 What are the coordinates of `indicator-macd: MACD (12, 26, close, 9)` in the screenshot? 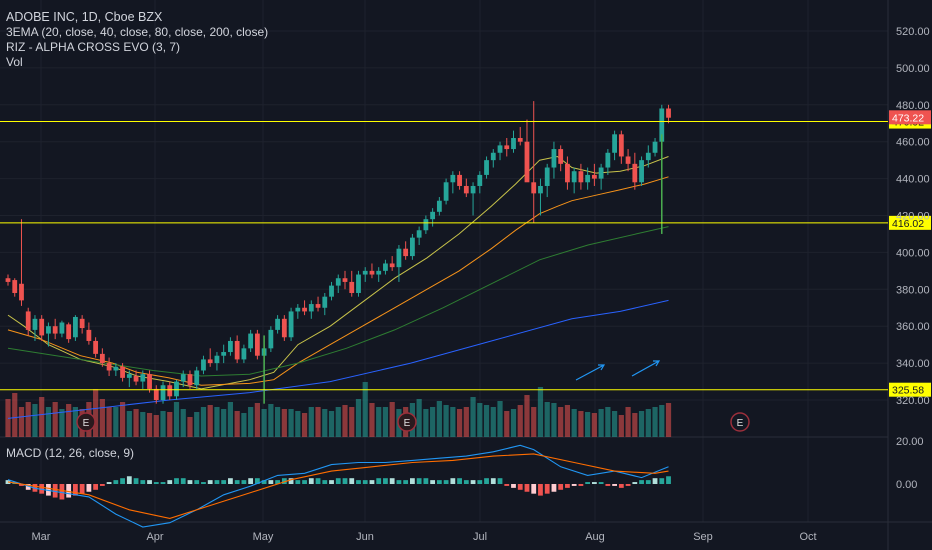 It's located at (70, 453).